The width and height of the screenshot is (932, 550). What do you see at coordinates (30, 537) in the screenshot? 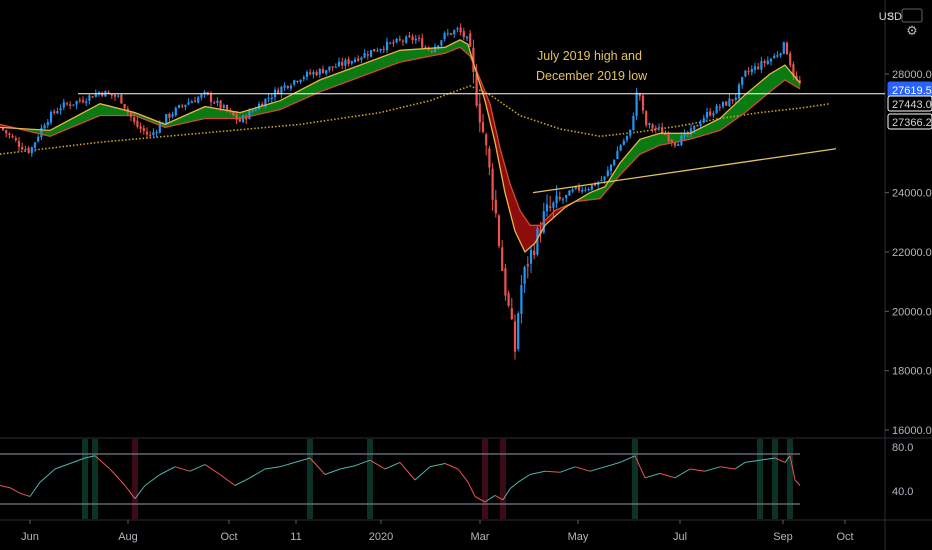
I see `x-tick-label: Jun` at bounding box center [30, 537].